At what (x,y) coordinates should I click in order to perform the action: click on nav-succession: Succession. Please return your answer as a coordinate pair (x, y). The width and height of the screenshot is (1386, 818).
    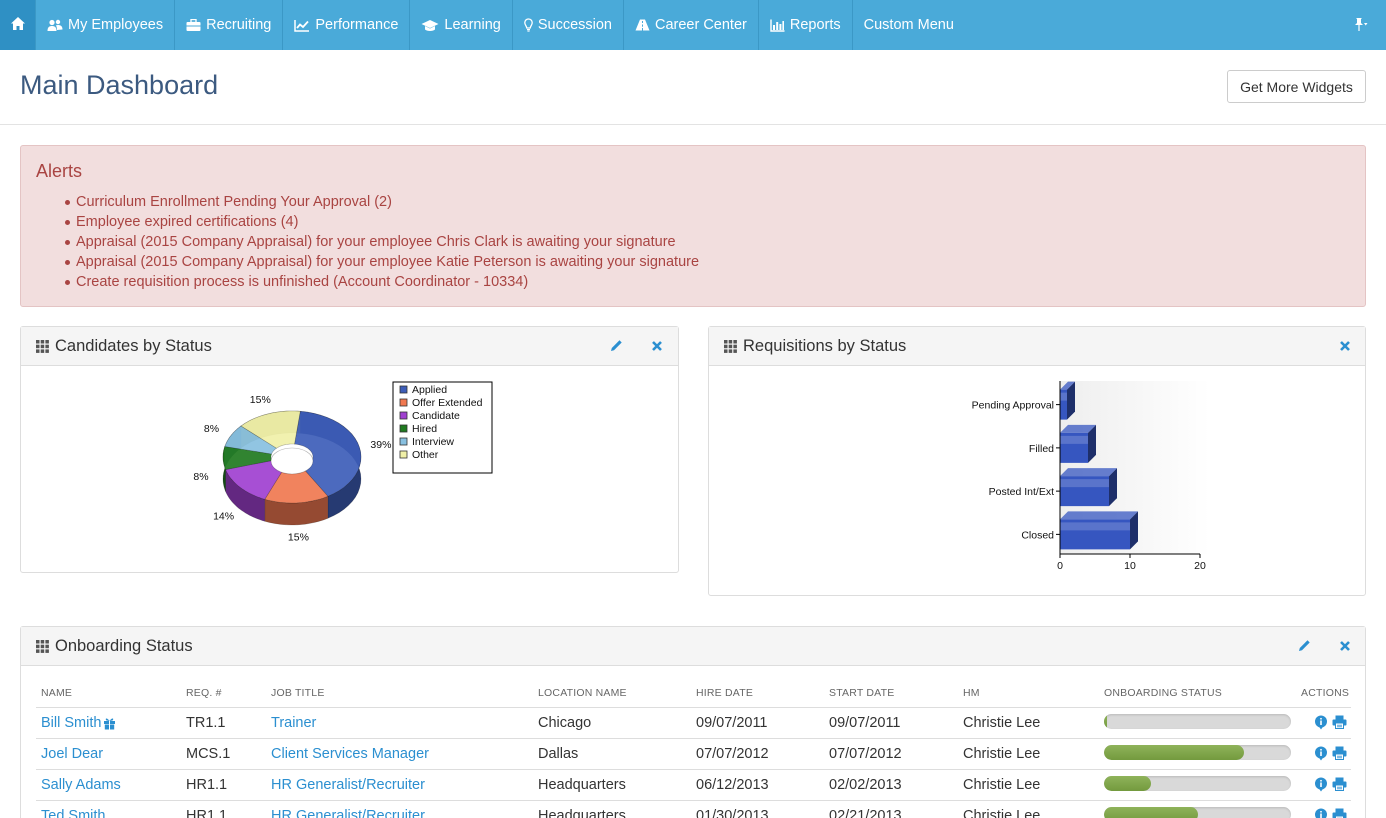
    Looking at the image, I should click on (568, 25).